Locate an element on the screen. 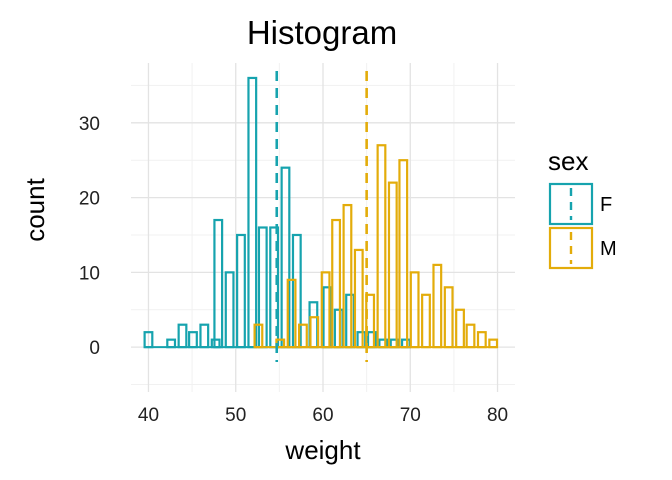 The height and width of the screenshot is (480, 672). legend-title: sex is located at coordinates (568, 161).